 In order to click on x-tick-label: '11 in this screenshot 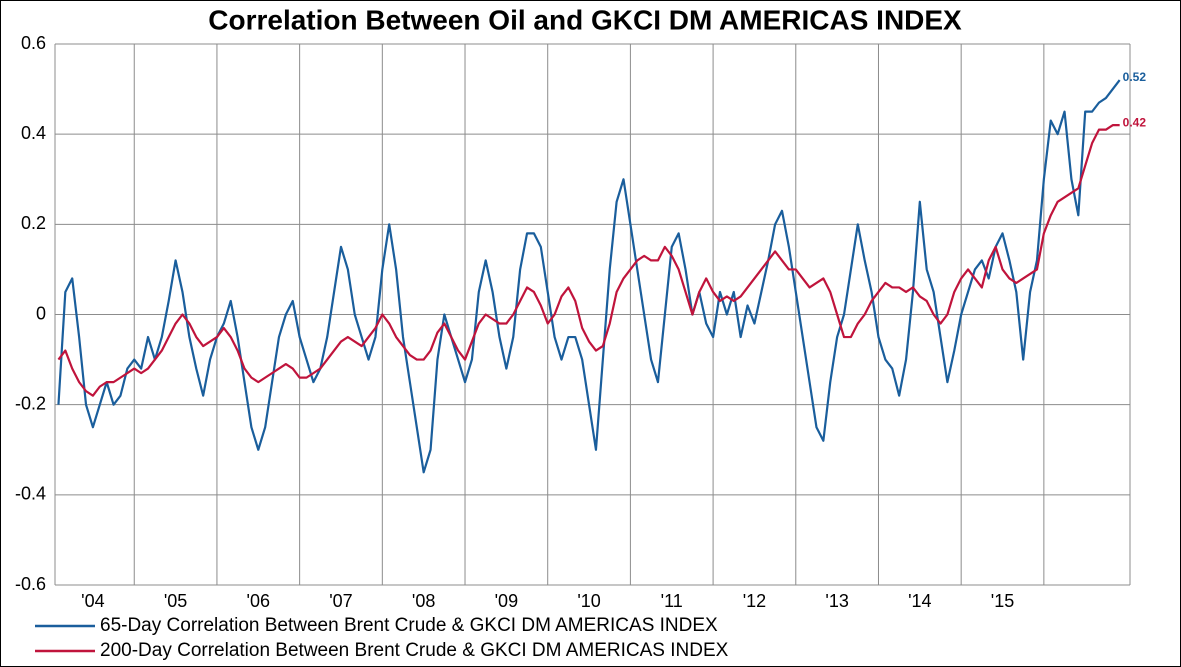, I will do `click(672, 601)`.